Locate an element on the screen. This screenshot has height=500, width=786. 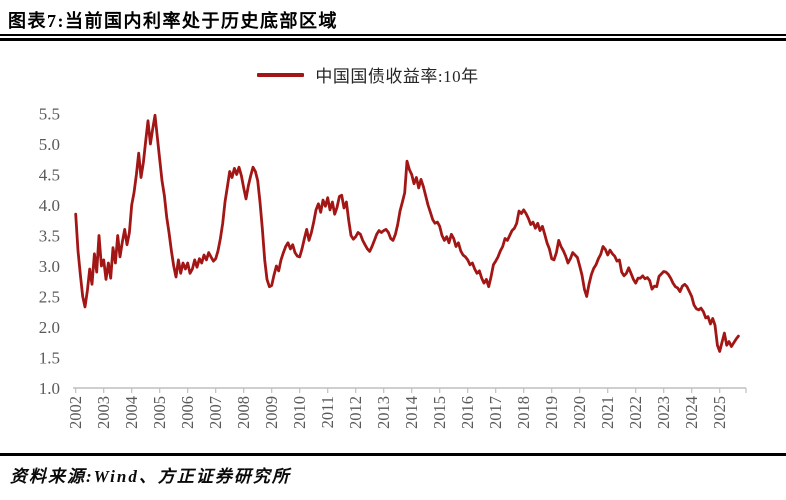
x-tick-label: 2023 is located at coordinates (663, 412).